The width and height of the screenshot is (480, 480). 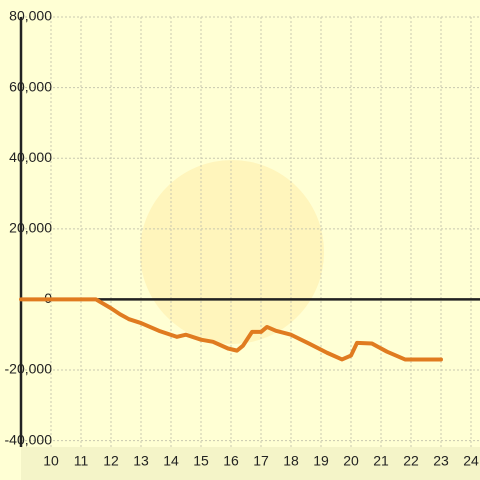 I want to click on x-tick-label: 17, so click(x=261, y=461).